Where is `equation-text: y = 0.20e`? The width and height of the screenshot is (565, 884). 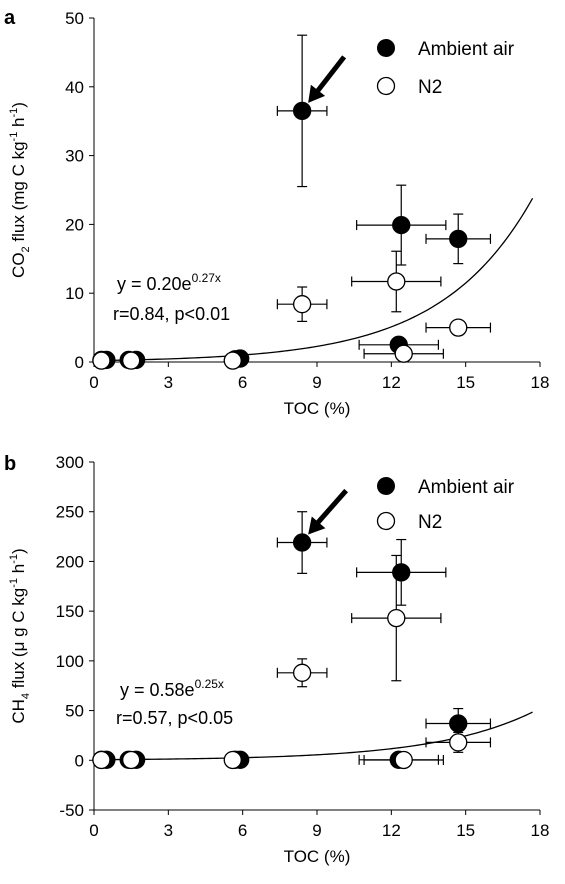
equation-text: y = 0.20e is located at coordinates (154, 284).